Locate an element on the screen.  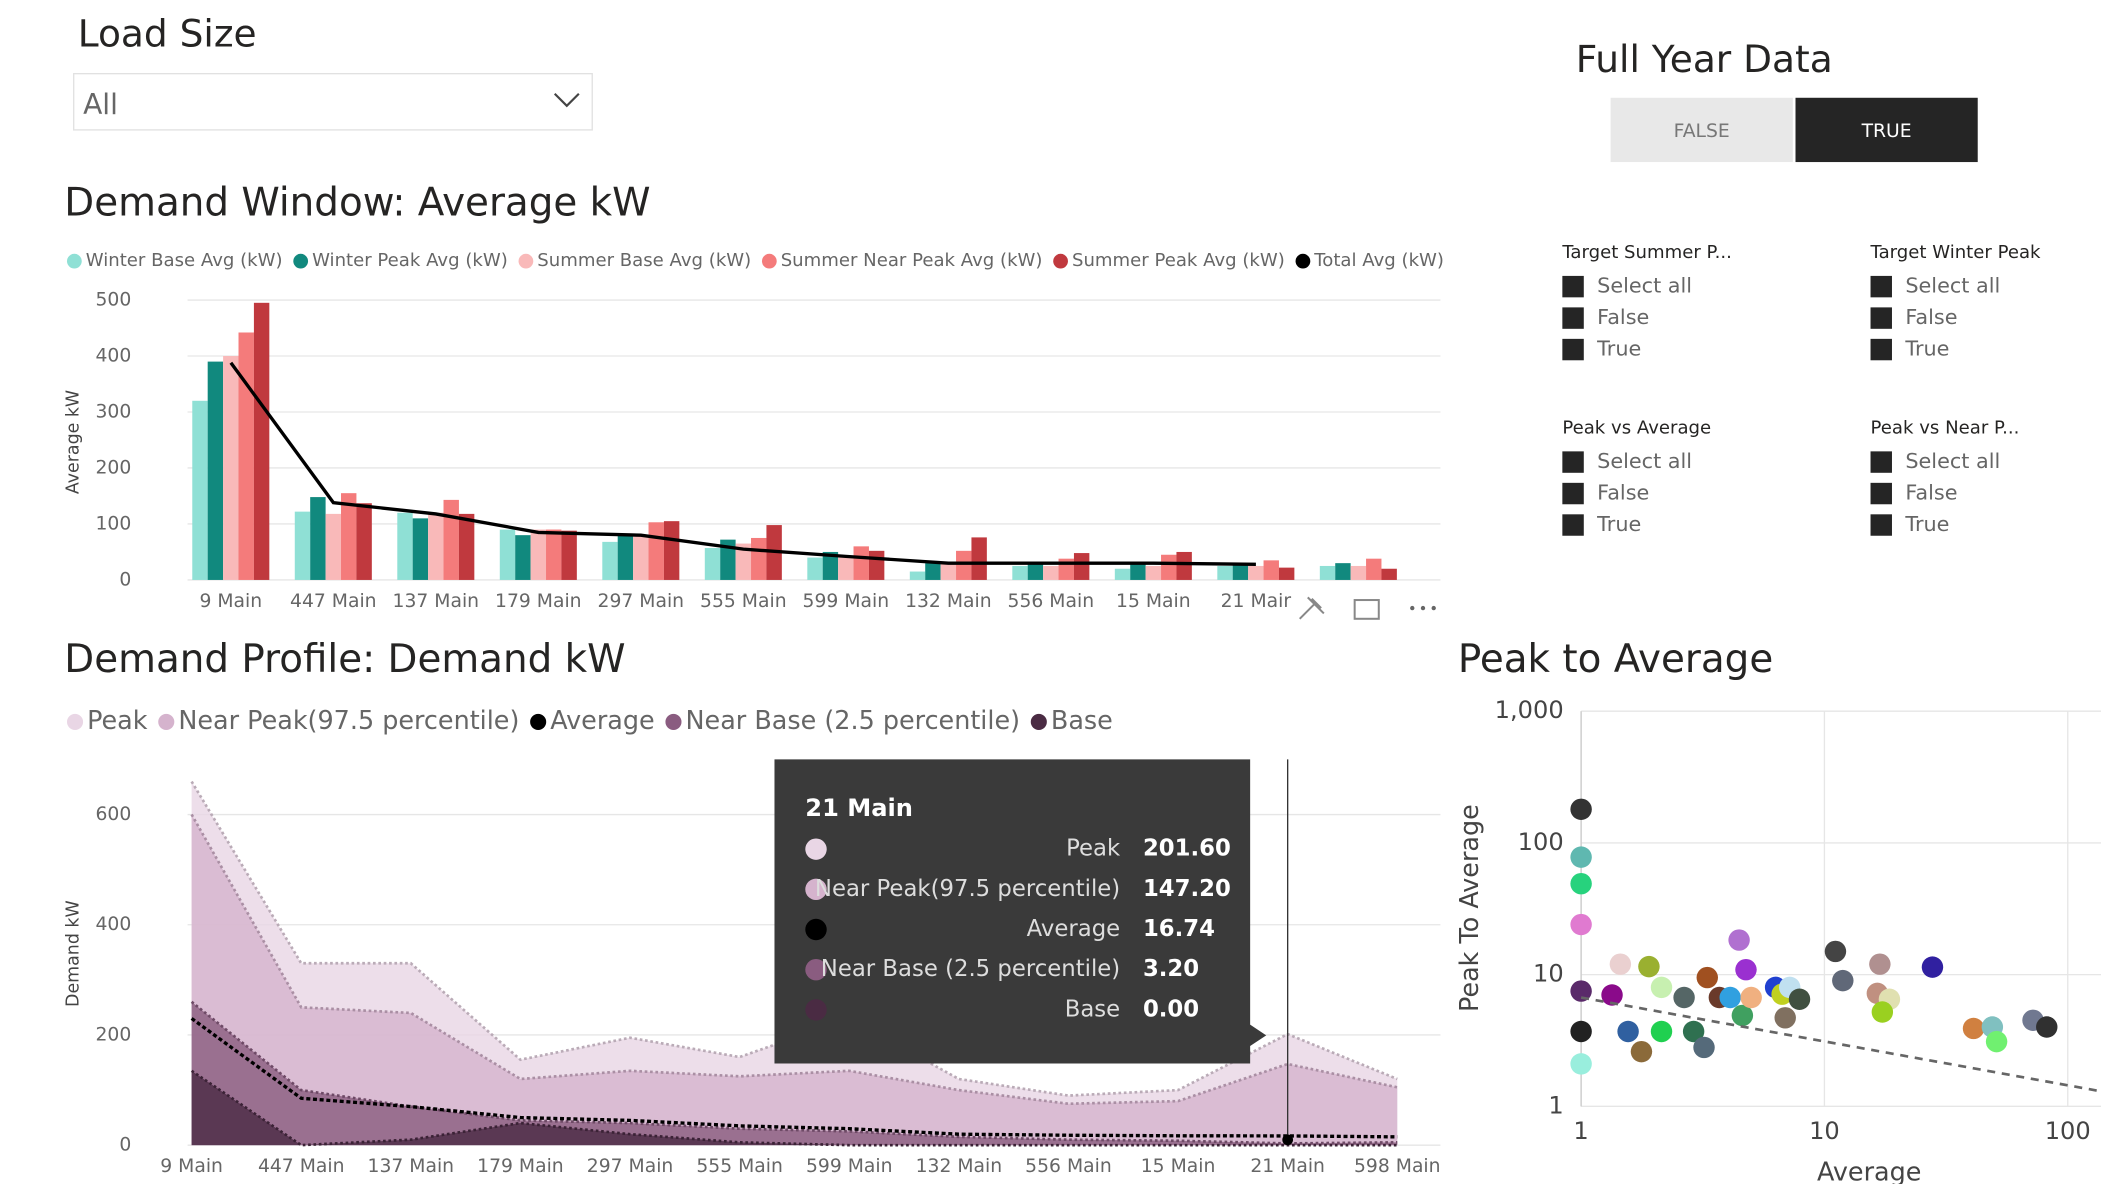
visual-icons is located at coordinates (1367, 608).